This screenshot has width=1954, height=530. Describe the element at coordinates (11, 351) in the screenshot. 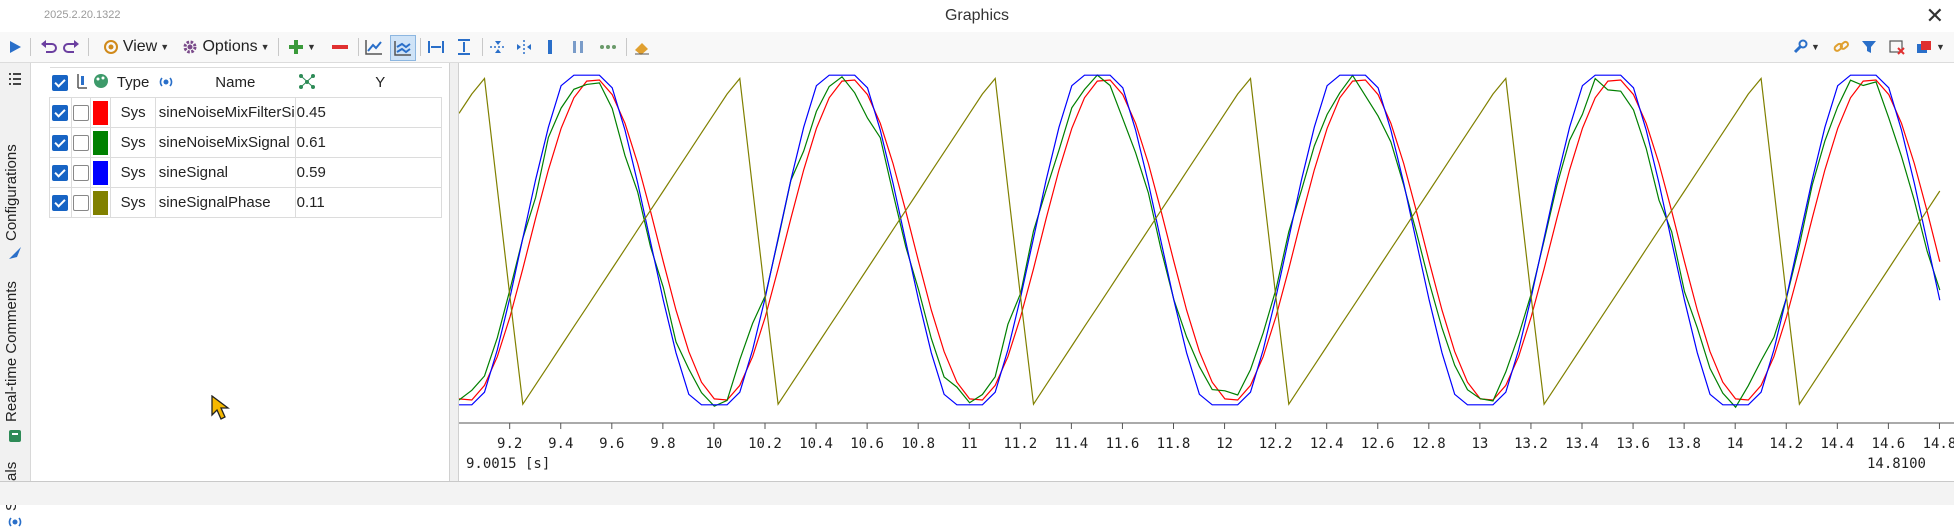

I see `tab-realtime-comments: Real-time Comments` at that location.